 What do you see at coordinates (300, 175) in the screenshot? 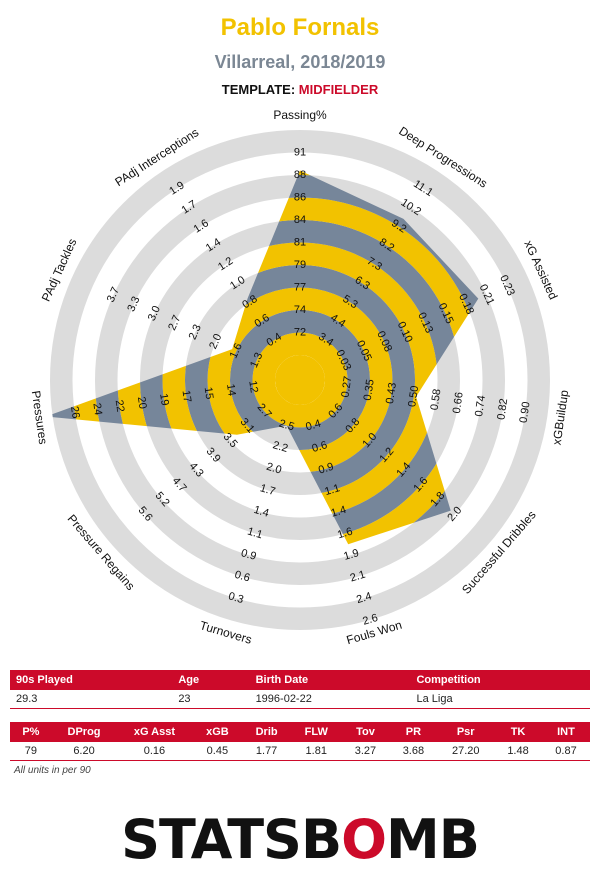
I see `tick-label-0-7: 88` at bounding box center [300, 175].